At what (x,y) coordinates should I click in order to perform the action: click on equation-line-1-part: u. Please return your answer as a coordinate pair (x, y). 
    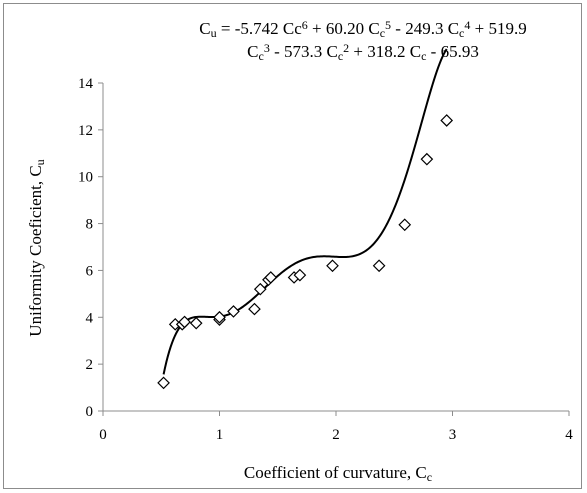
    Looking at the image, I should click on (214, 33).